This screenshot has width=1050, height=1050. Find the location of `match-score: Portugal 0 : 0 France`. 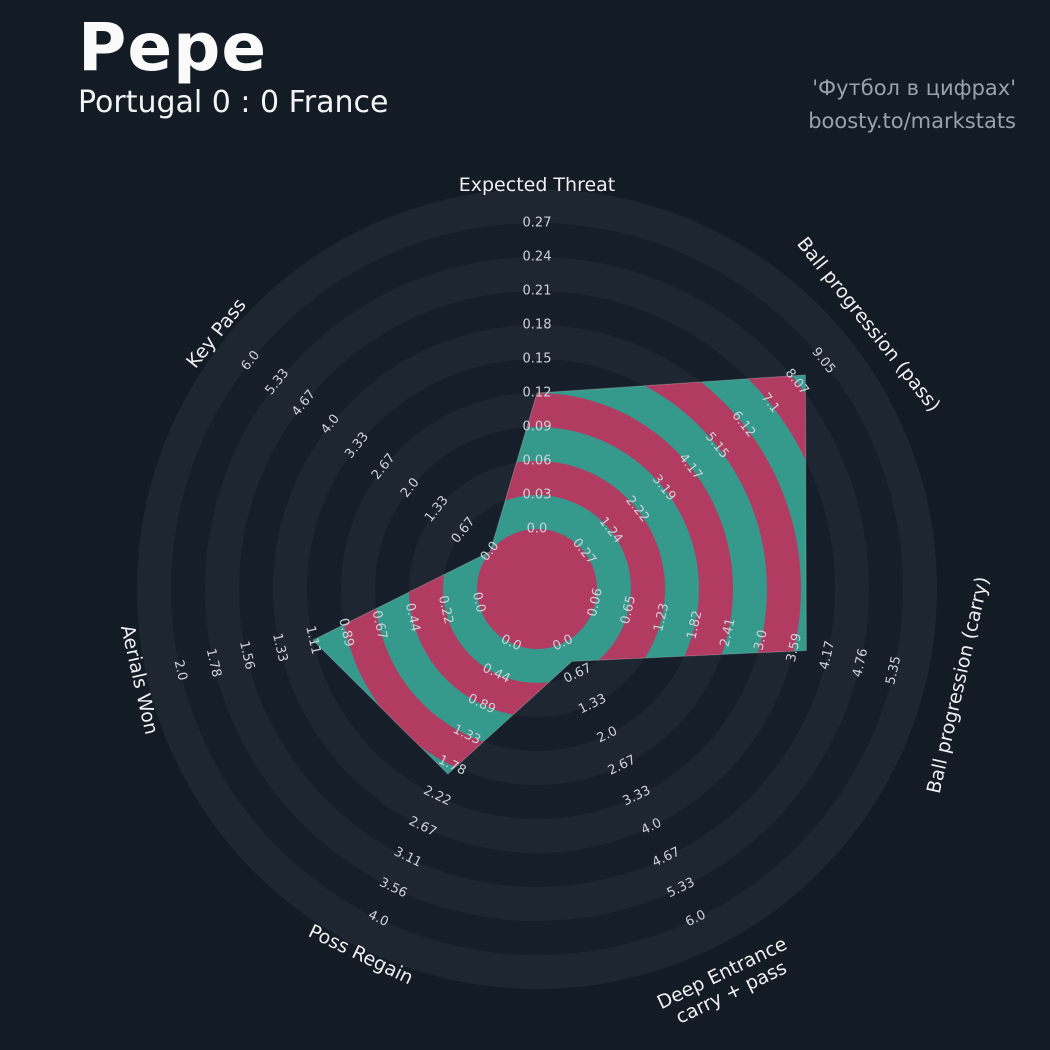

match-score: Portugal 0 : 0 France is located at coordinates (233, 103).